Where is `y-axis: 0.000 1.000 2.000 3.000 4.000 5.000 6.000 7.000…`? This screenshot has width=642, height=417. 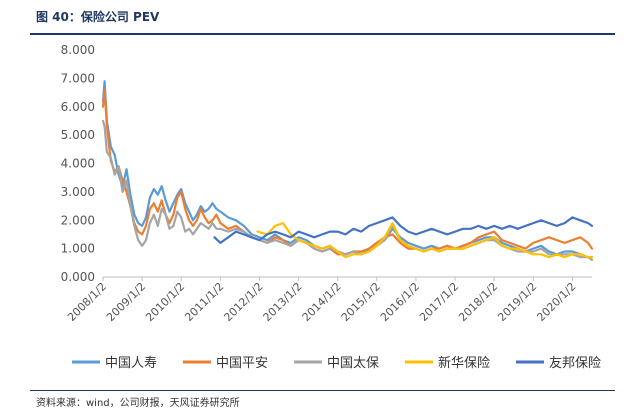
y-axis: 0.000 1.000 2.000 3.000 4.000 5.000 6.000 7.000… is located at coordinates (78, 163).